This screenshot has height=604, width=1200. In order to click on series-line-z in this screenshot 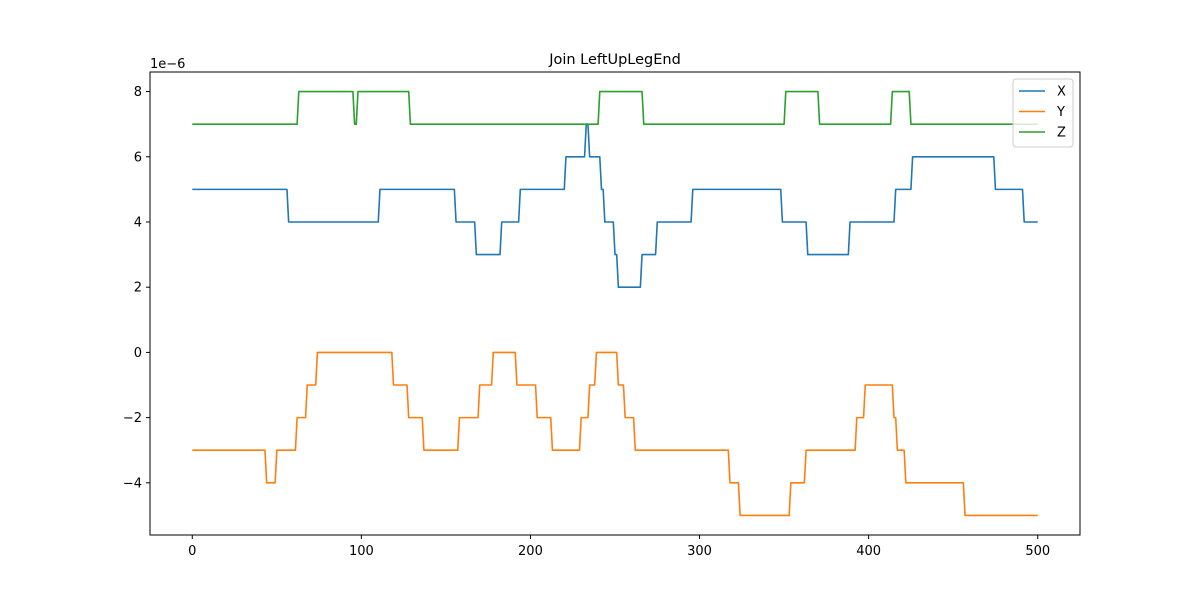, I will do `click(615, 107)`.